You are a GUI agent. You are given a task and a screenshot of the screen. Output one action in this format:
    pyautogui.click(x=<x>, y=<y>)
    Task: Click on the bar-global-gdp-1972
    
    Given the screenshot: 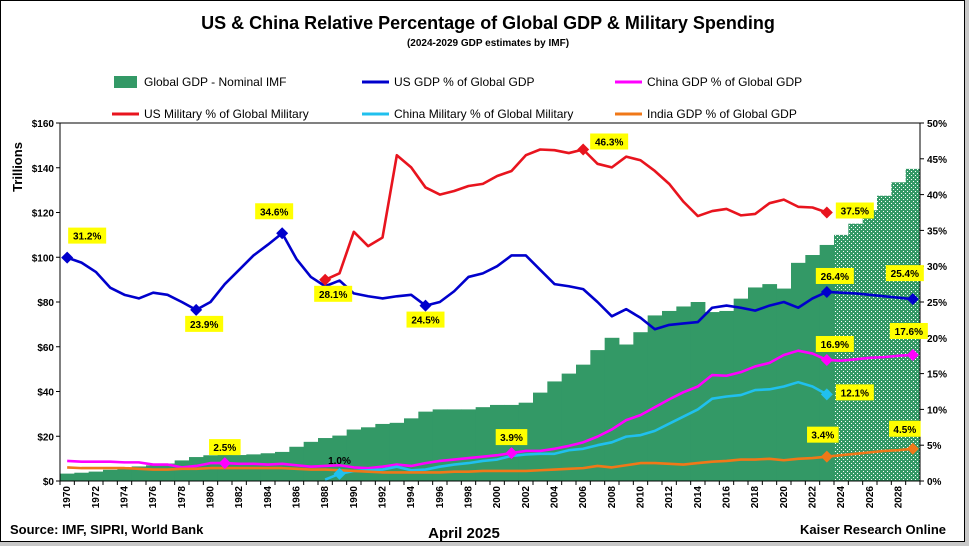 What is the action you would take?
    pyautogui.click(x=96, y=476)
    